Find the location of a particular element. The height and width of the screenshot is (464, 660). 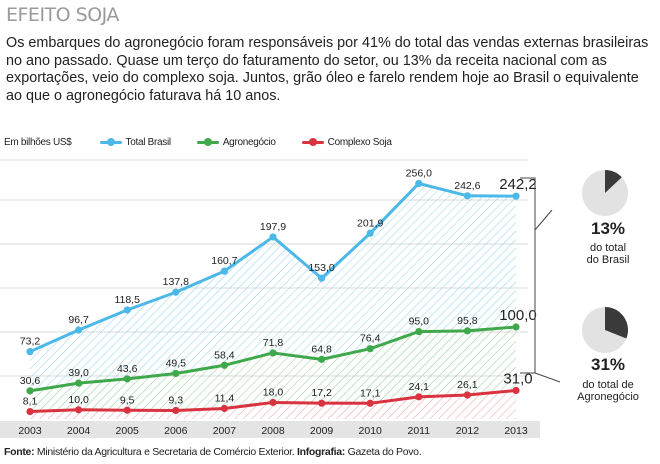

data-label: 43,6 is located at coordinates (127, 369).